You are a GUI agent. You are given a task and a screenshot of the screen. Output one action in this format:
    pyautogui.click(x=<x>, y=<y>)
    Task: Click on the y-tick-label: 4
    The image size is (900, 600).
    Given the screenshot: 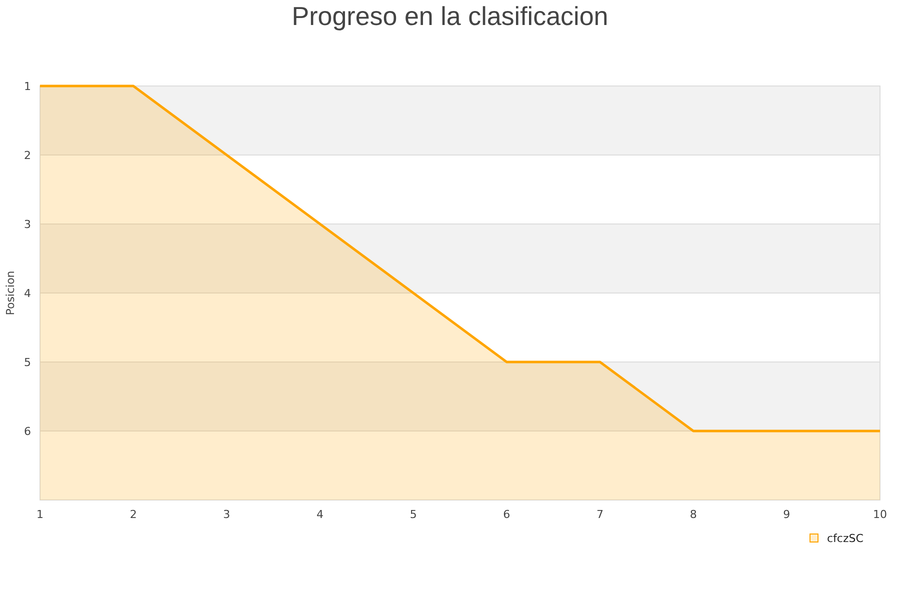 What is the action you would take?
    pyautogui.click(x=27, y=293)
    